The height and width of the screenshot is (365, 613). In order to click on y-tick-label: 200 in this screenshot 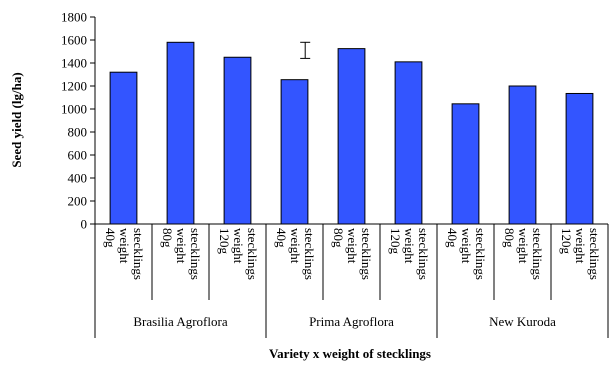, I will do `click(78, 201)`.